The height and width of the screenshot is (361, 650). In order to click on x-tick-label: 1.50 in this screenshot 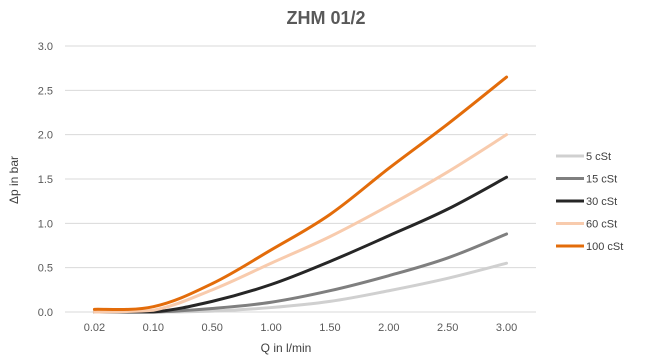, I will do `click(329, 328)`.